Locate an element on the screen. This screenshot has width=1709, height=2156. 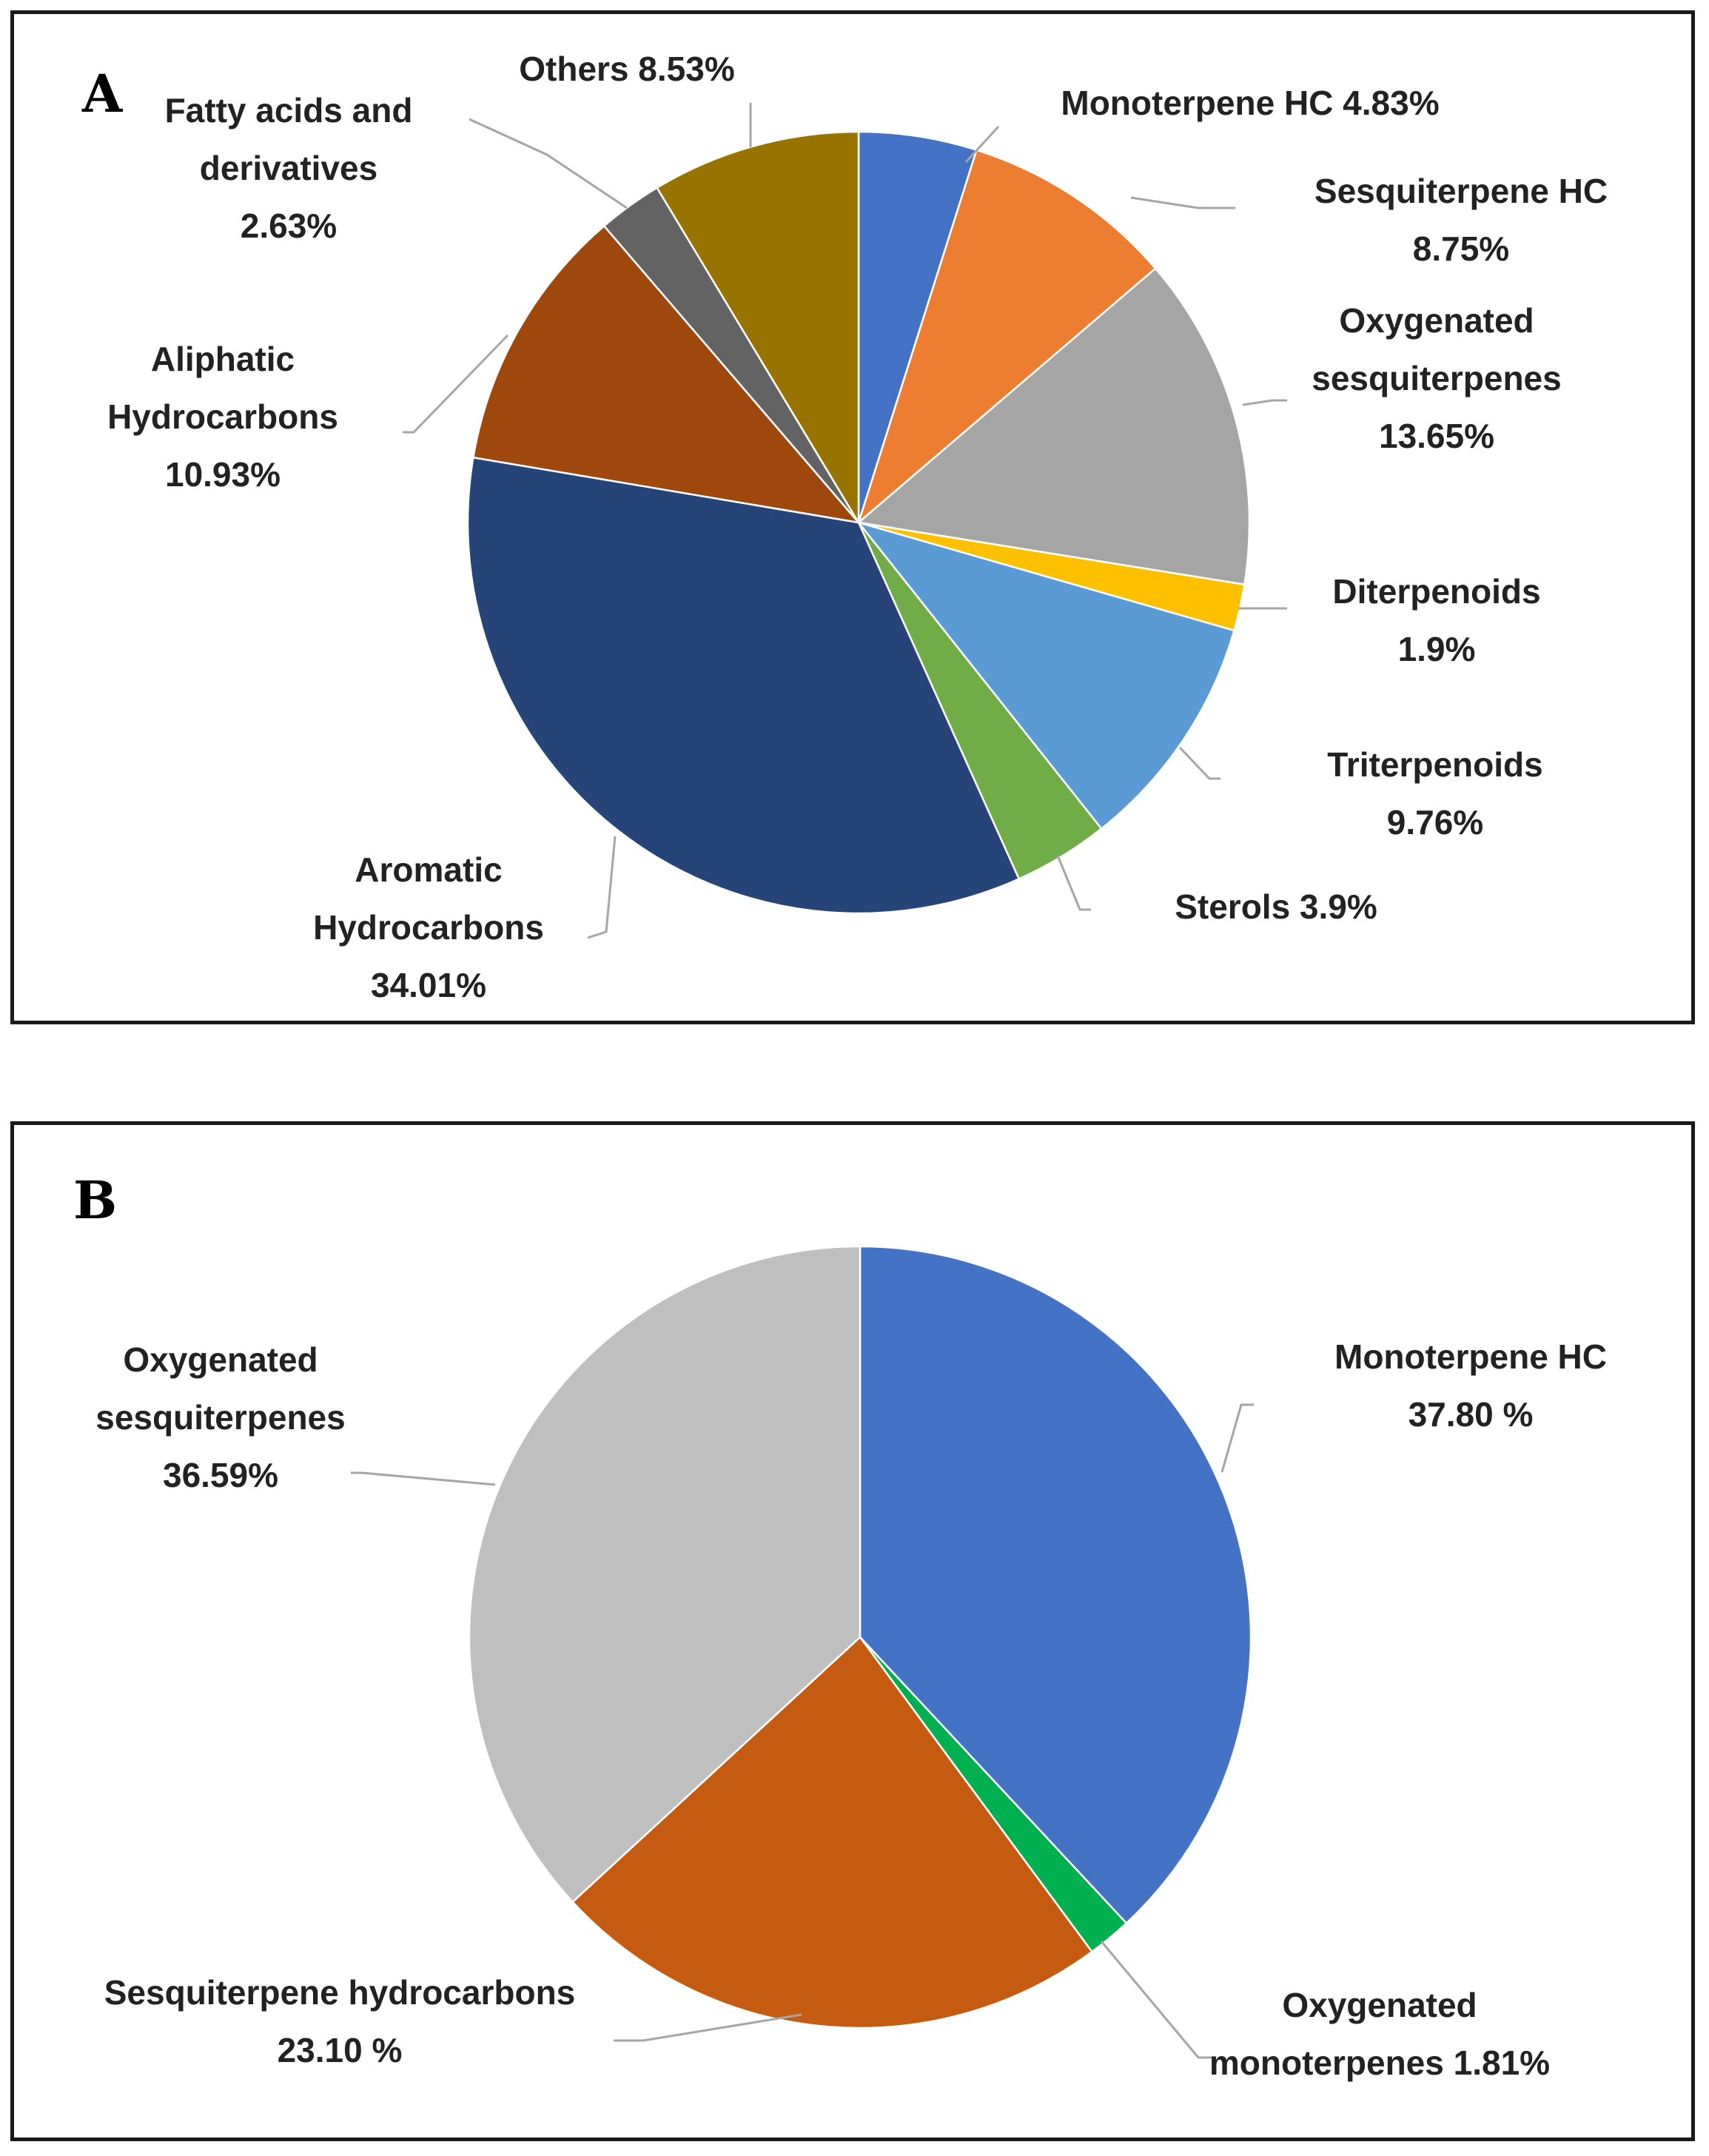
data-label-line: monoterpenes 1.81% is located at coordinates (1379, 2063).